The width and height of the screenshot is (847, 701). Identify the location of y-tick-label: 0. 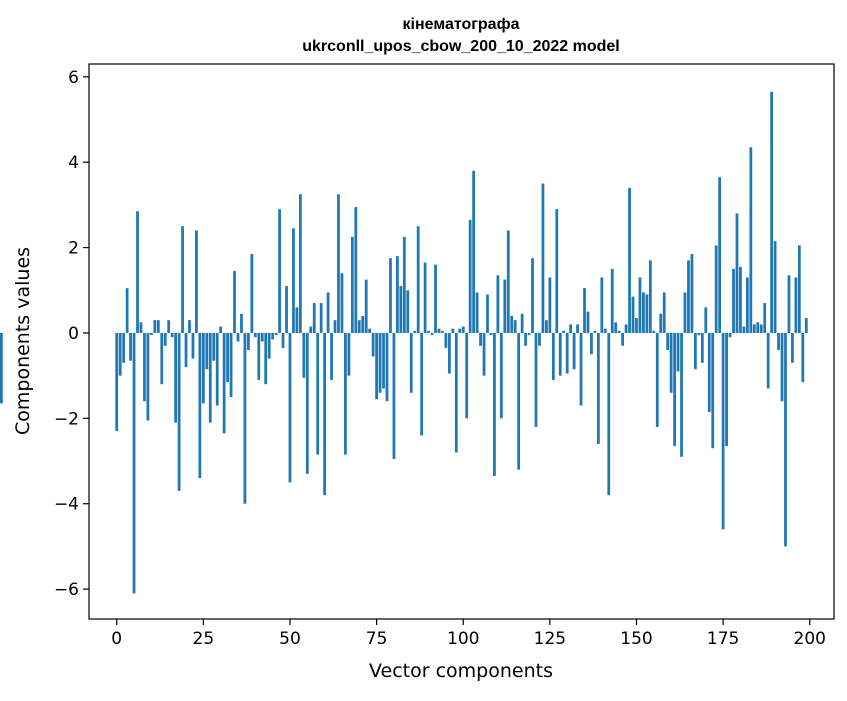
(73, 334).